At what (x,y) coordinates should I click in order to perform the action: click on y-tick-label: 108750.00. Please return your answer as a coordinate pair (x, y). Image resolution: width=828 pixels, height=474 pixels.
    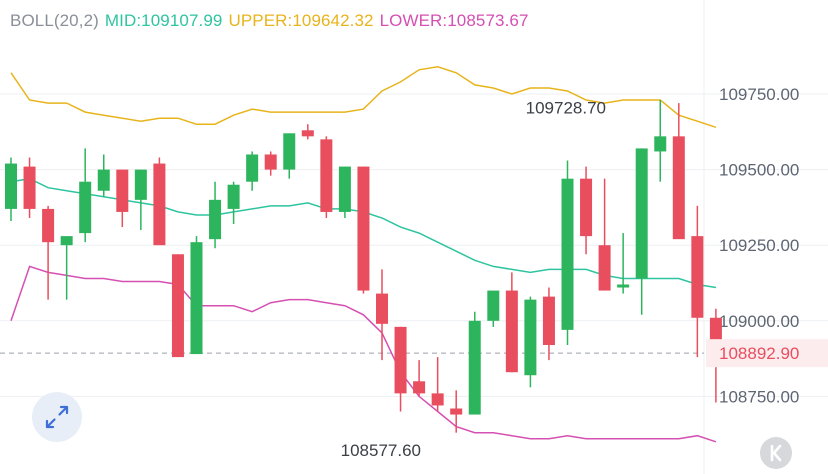
    Looking at the image, I should click on (759, 396).